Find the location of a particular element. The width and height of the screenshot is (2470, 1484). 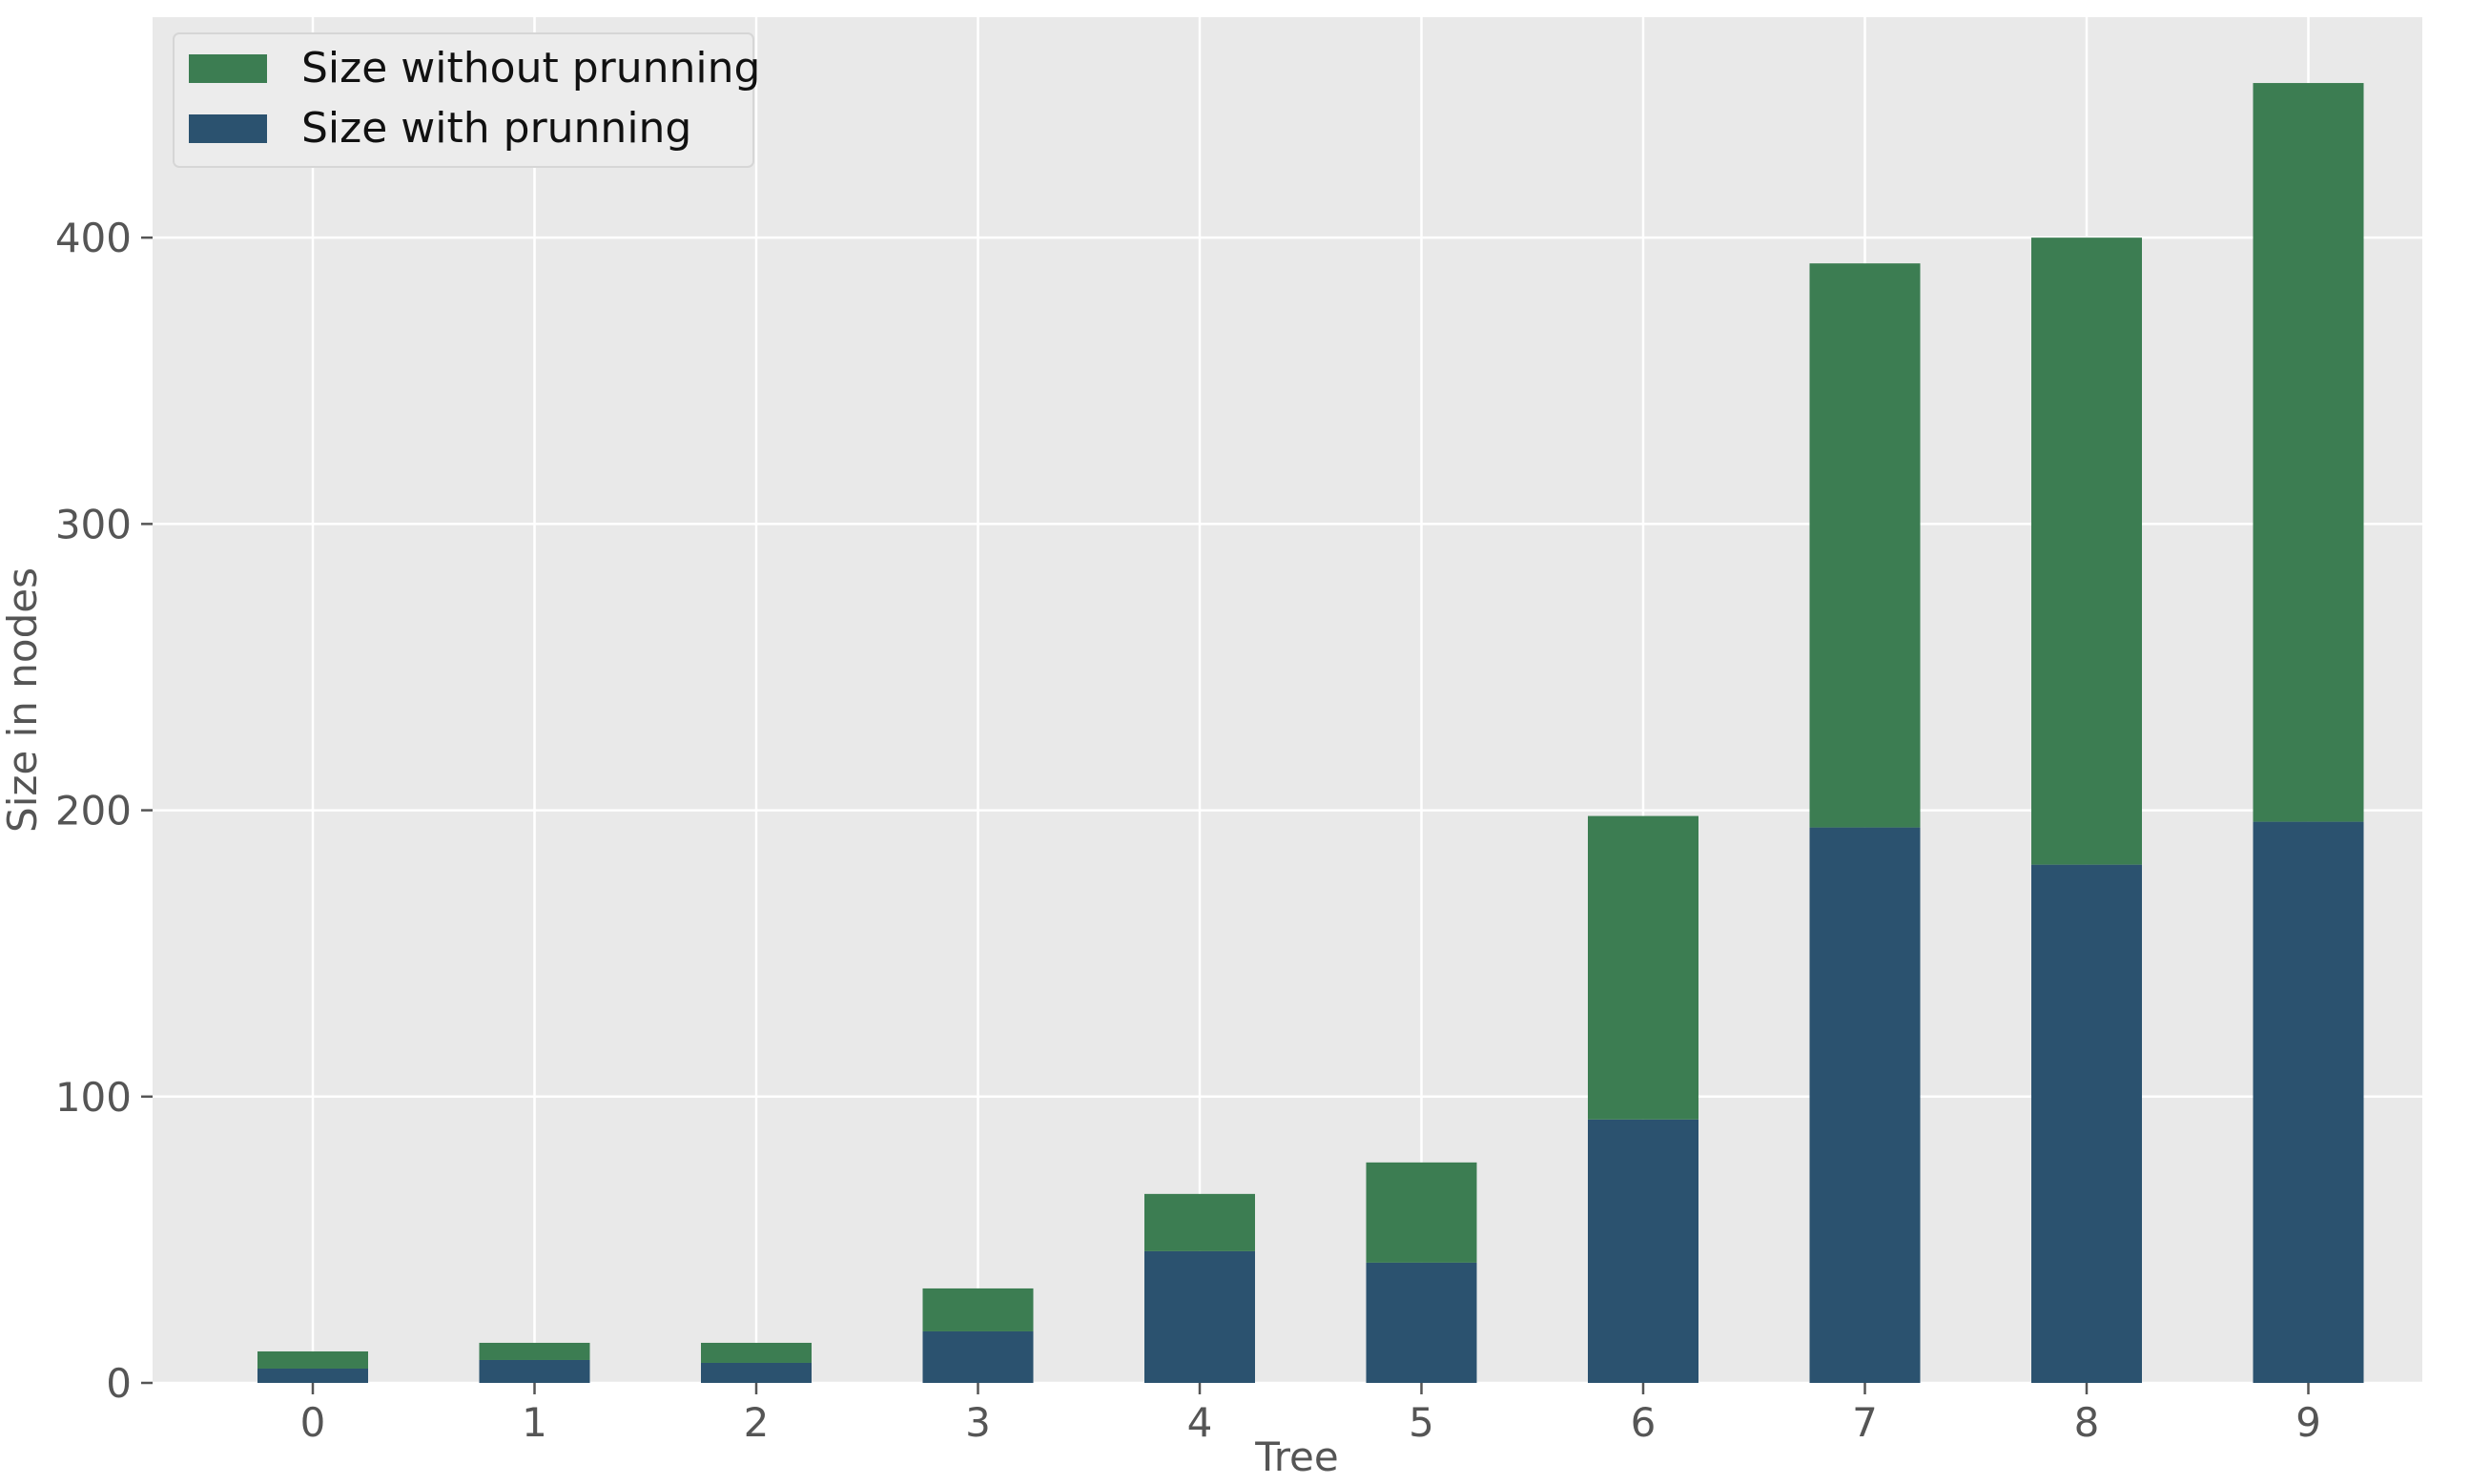

legend: Size without prunning Size with prunning is located at coordinates (466, 100).